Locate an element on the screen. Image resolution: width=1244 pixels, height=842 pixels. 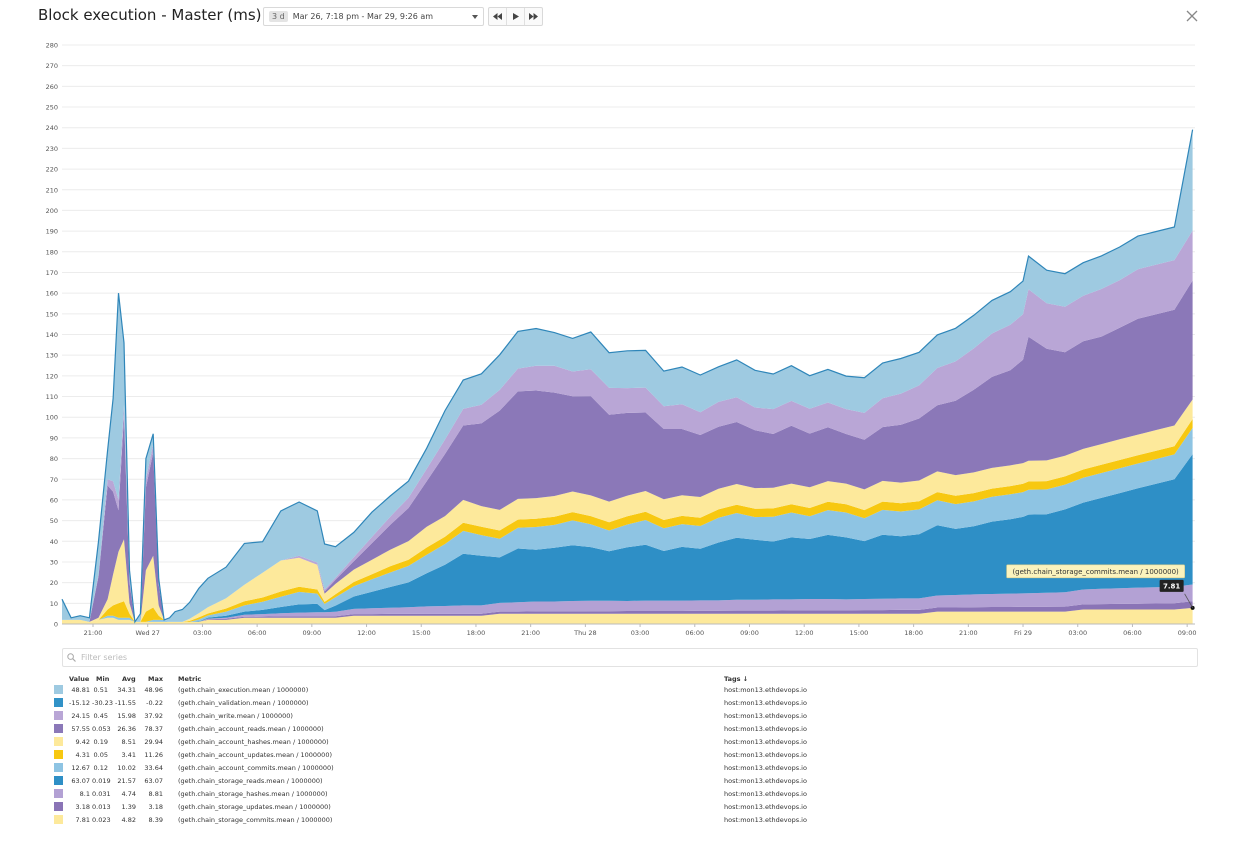
legend-value: 3.18 is located at coordinates (82, 807).